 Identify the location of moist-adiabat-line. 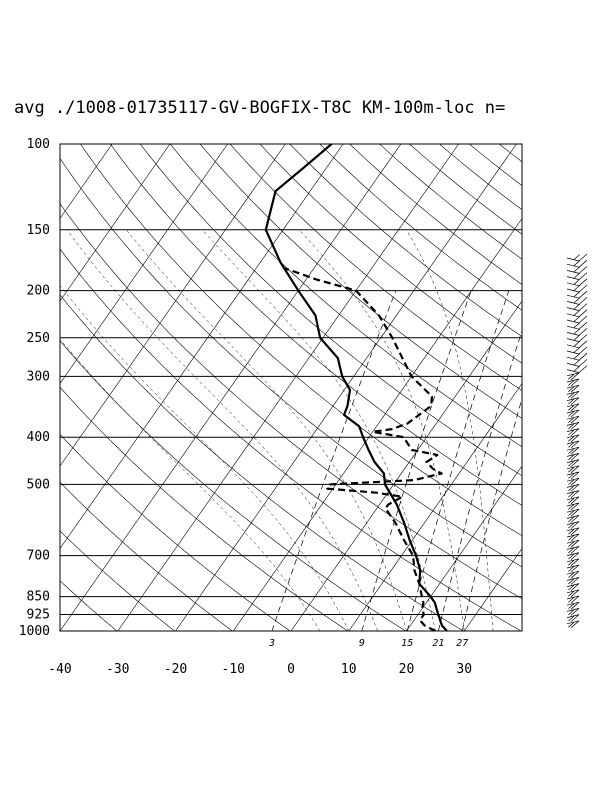
(382, 430).